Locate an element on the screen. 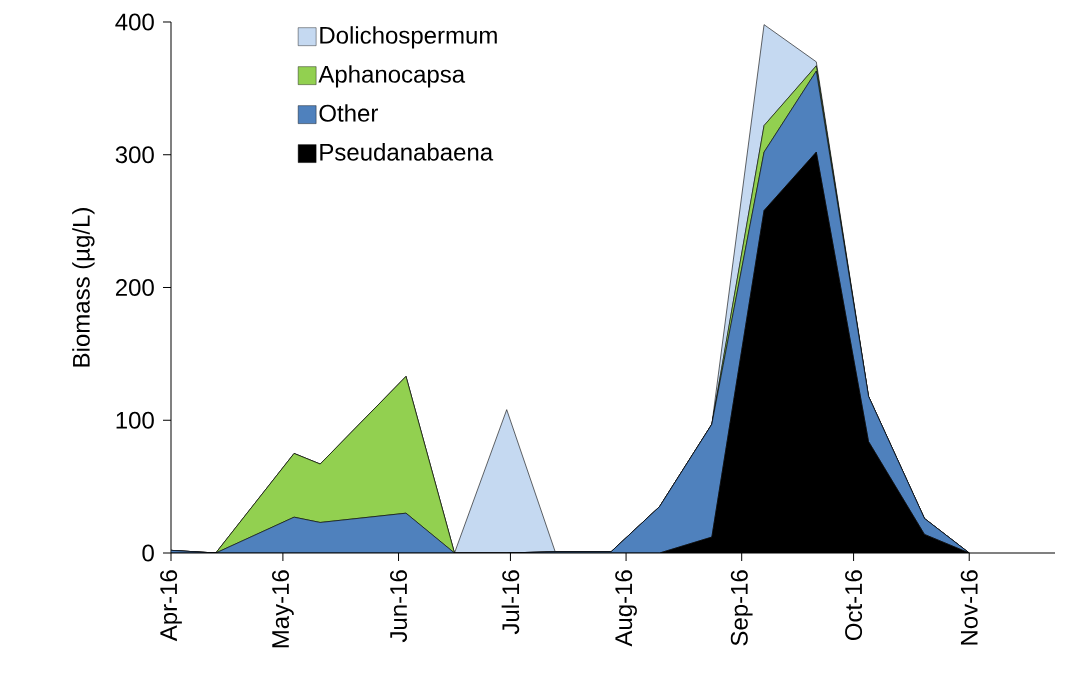 The image size is (1067, 679). x-tick-label: May-16 is located at coordinates (283, 609).